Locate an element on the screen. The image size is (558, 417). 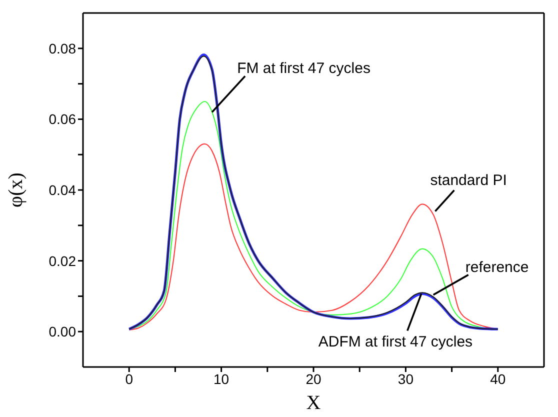
annotation: reference is located at coordinates (497, 267).